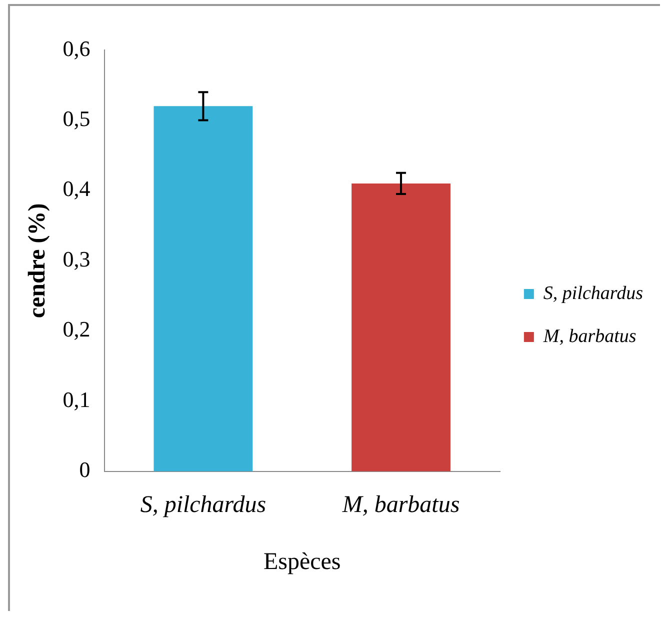  Describe the element at coordinates (76, 259) in the screenshot. I see `y-tick-label: 0,3` at that location.